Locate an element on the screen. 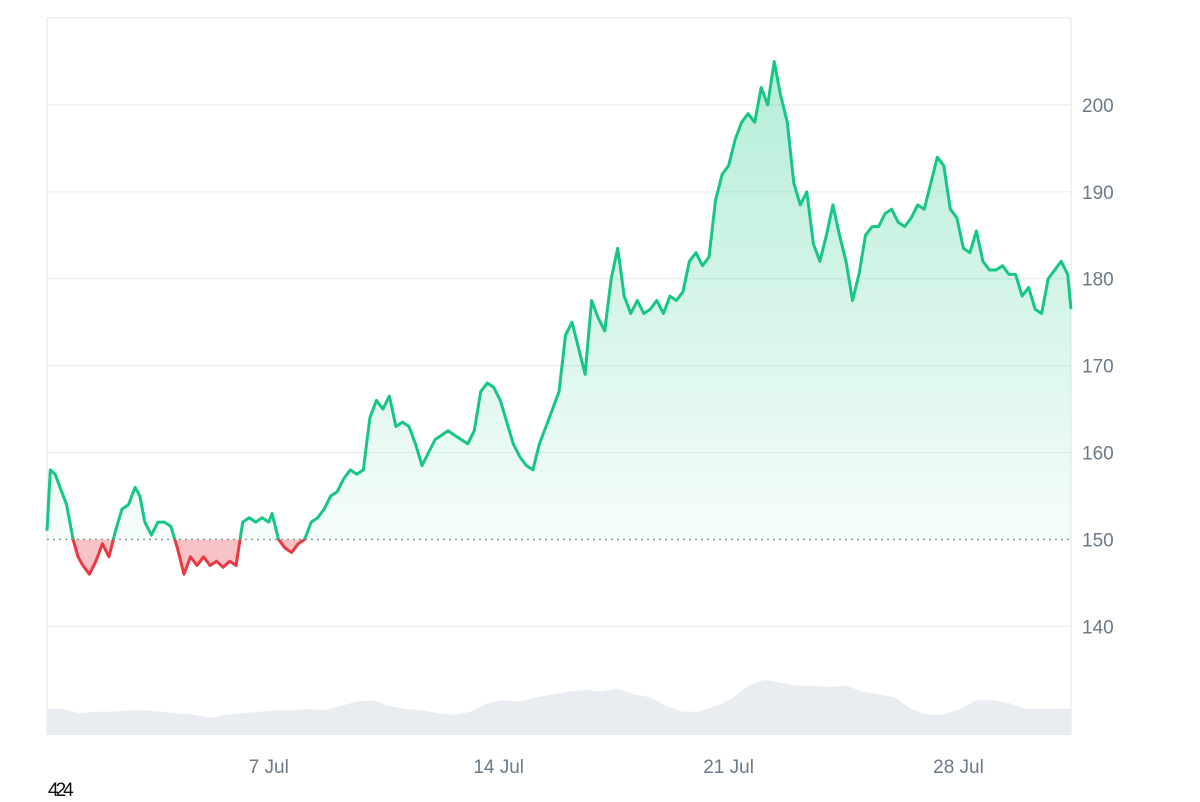 The height and width of the screenshot is (802, 1200). volume-shape is located at coordinates (559, 707).